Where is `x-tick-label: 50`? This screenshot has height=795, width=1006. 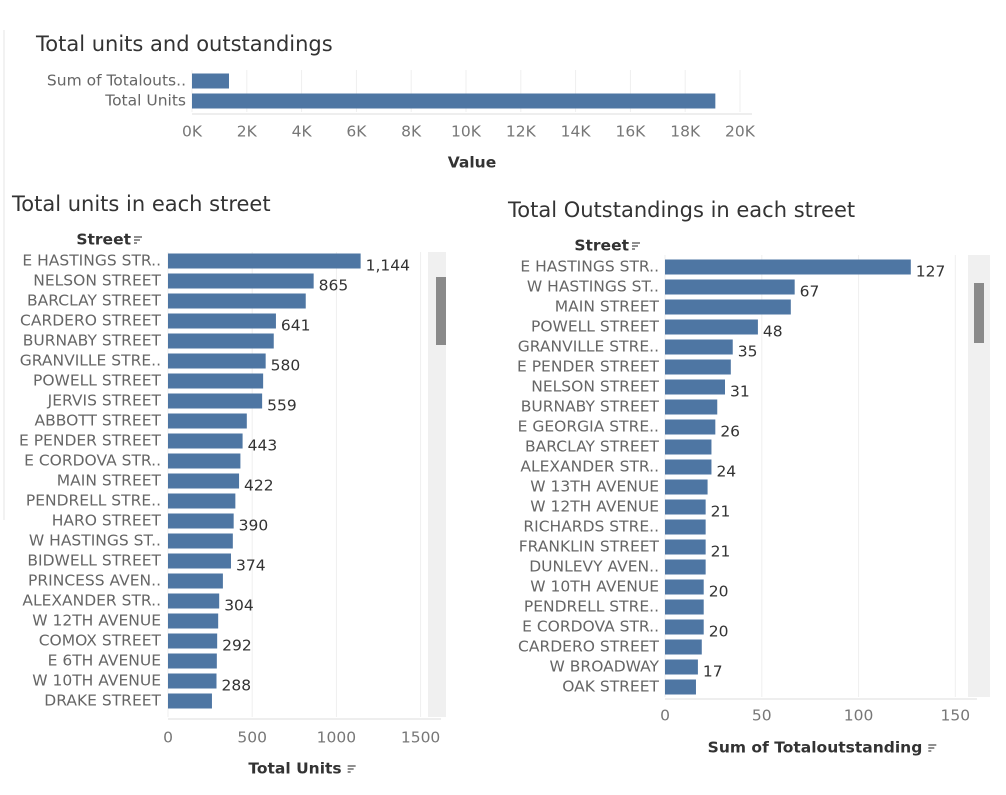
x-tick-label: 50 is located at coordinates (762, 716).